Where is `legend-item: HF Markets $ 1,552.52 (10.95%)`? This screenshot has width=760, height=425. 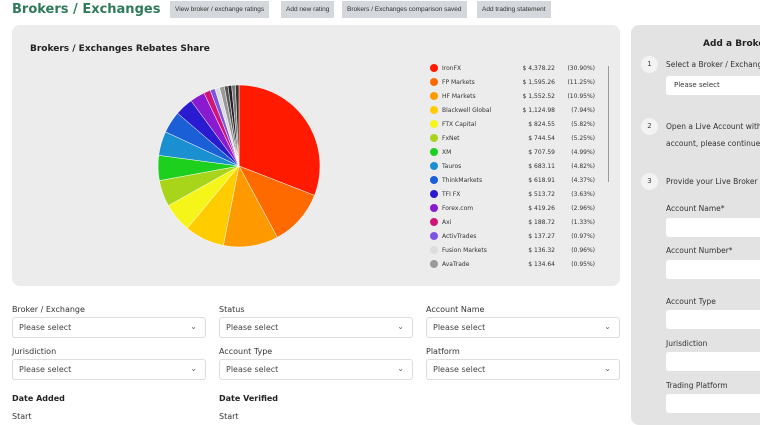
legend-item: HF Markets $ 1,552.52 (10.95%) is located at coordinates (515, 96).